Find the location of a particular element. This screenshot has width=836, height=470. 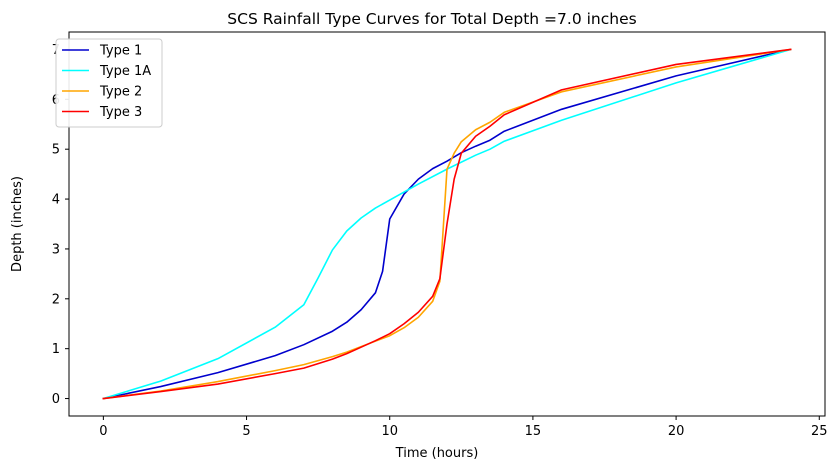

y-tick-label: 0 is located at coordinates (56, 399).